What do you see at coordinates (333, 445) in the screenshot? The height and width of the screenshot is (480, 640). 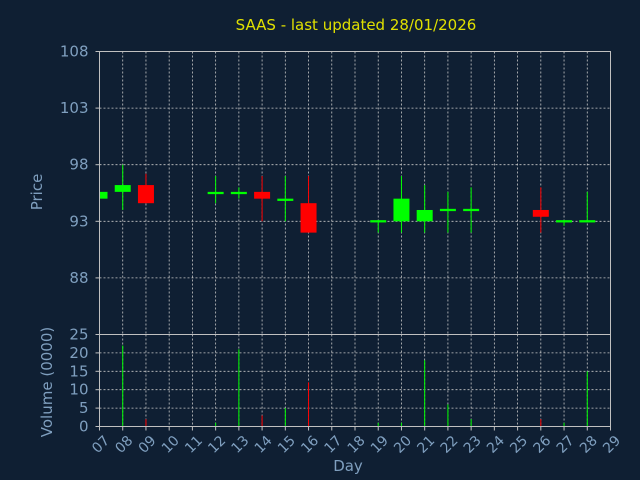 I see `x-tick-label: 17` at bounding box center [333, 445].